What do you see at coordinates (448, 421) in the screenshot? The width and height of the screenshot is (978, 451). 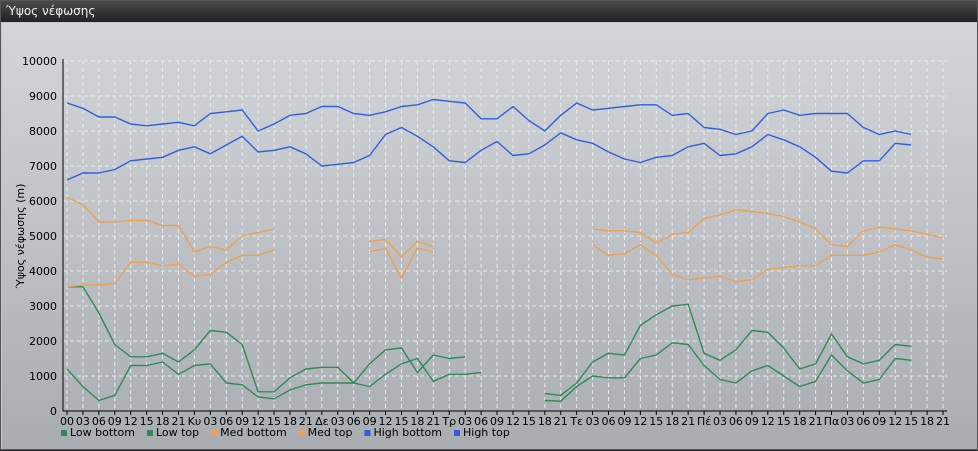 I see `x-tick-label: Τρ` at bounding box center [448, 421].